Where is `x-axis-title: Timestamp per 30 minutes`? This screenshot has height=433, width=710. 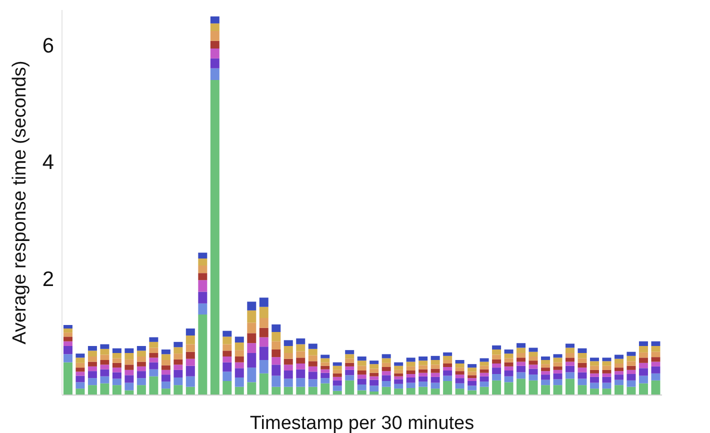 x-axis-title: Timestamp per 30 minutes is located at coordinates (362, 423).